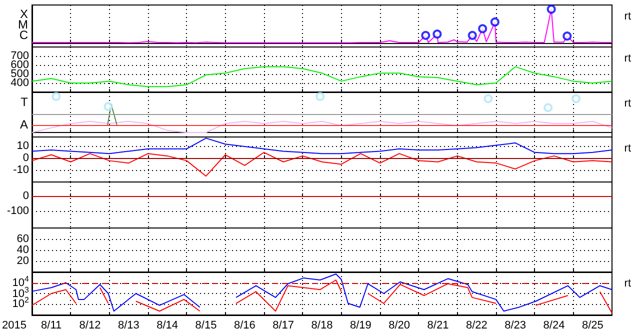 Image resolution: width=633 pixels, height=334 pixels. Describe the element at coordinates (22, 238) in the screenshot. I see `y-tick-label: 60` at that location.